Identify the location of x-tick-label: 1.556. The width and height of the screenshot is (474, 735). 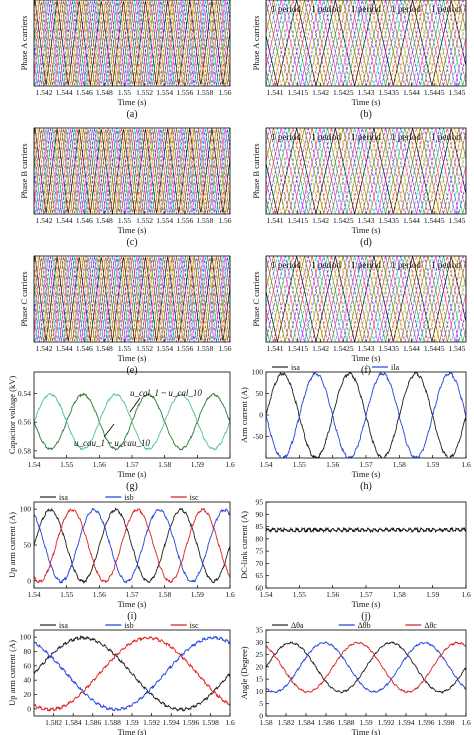
(184, 220).